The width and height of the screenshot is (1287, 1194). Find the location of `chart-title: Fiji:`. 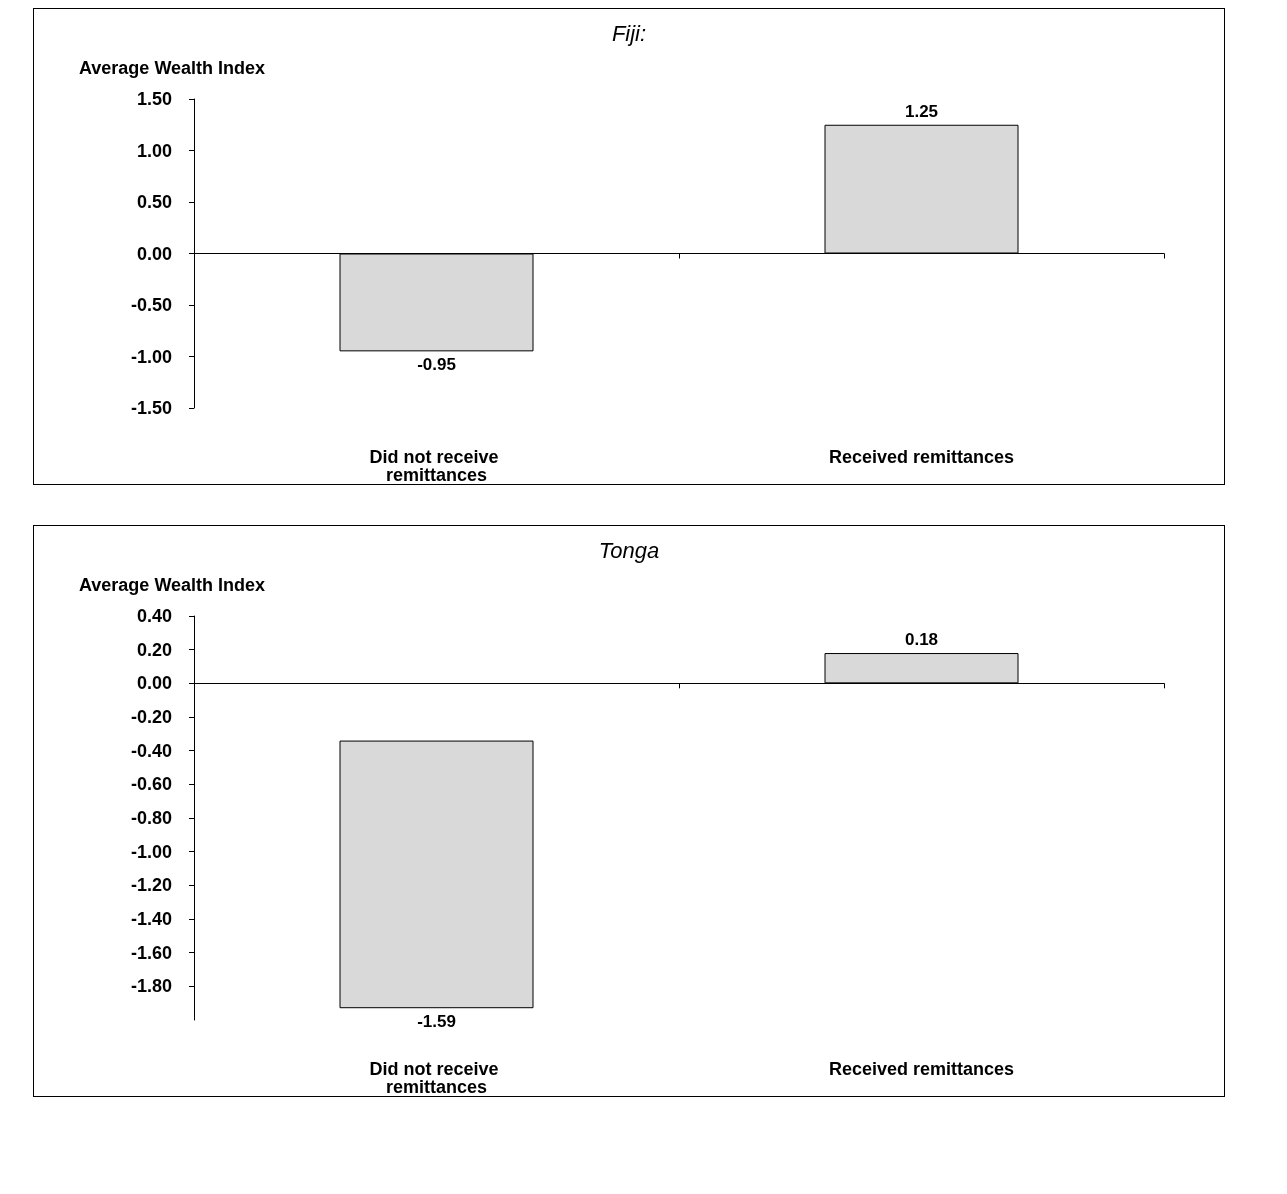

chart-title: Fiji: is located at coordinates (629, 33).